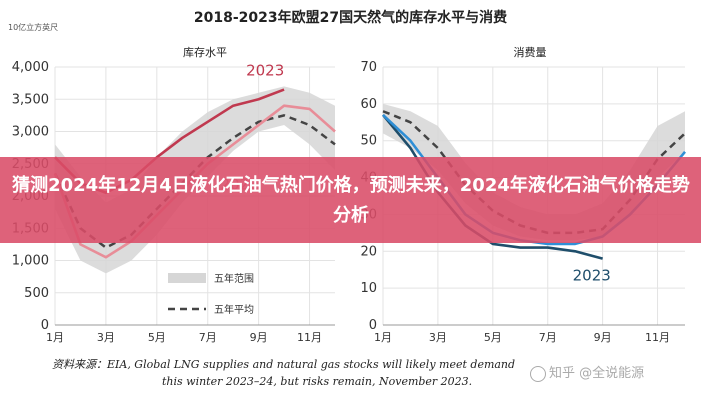  I want to click on legend-average-label: 五年平均, so click(234, 309).